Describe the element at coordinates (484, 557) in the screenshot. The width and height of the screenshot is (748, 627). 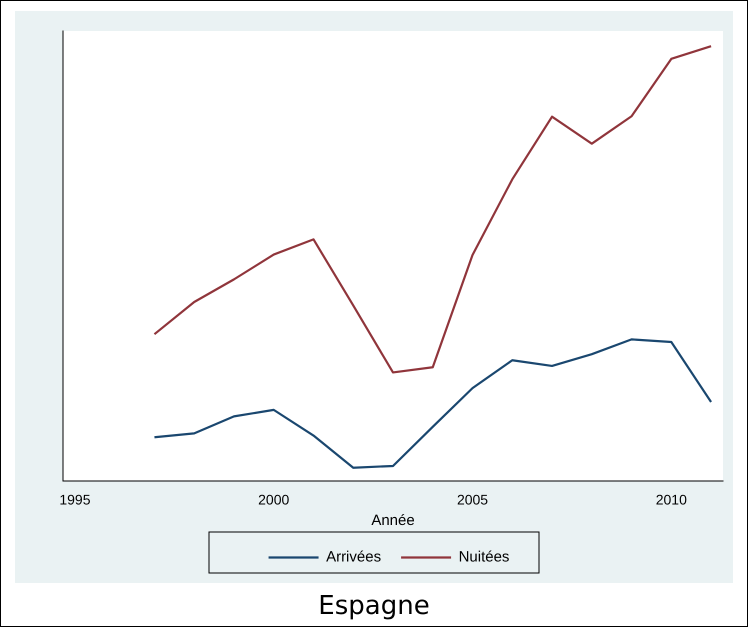
I see `legend-label: Nuitées` at that location.